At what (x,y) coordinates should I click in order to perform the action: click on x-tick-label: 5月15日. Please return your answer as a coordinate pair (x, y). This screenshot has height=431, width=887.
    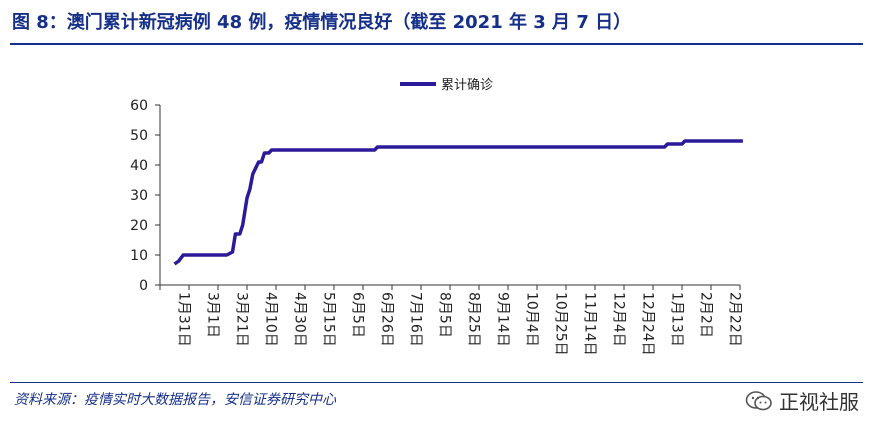
    Looking at the image, I should click on (329, 319).